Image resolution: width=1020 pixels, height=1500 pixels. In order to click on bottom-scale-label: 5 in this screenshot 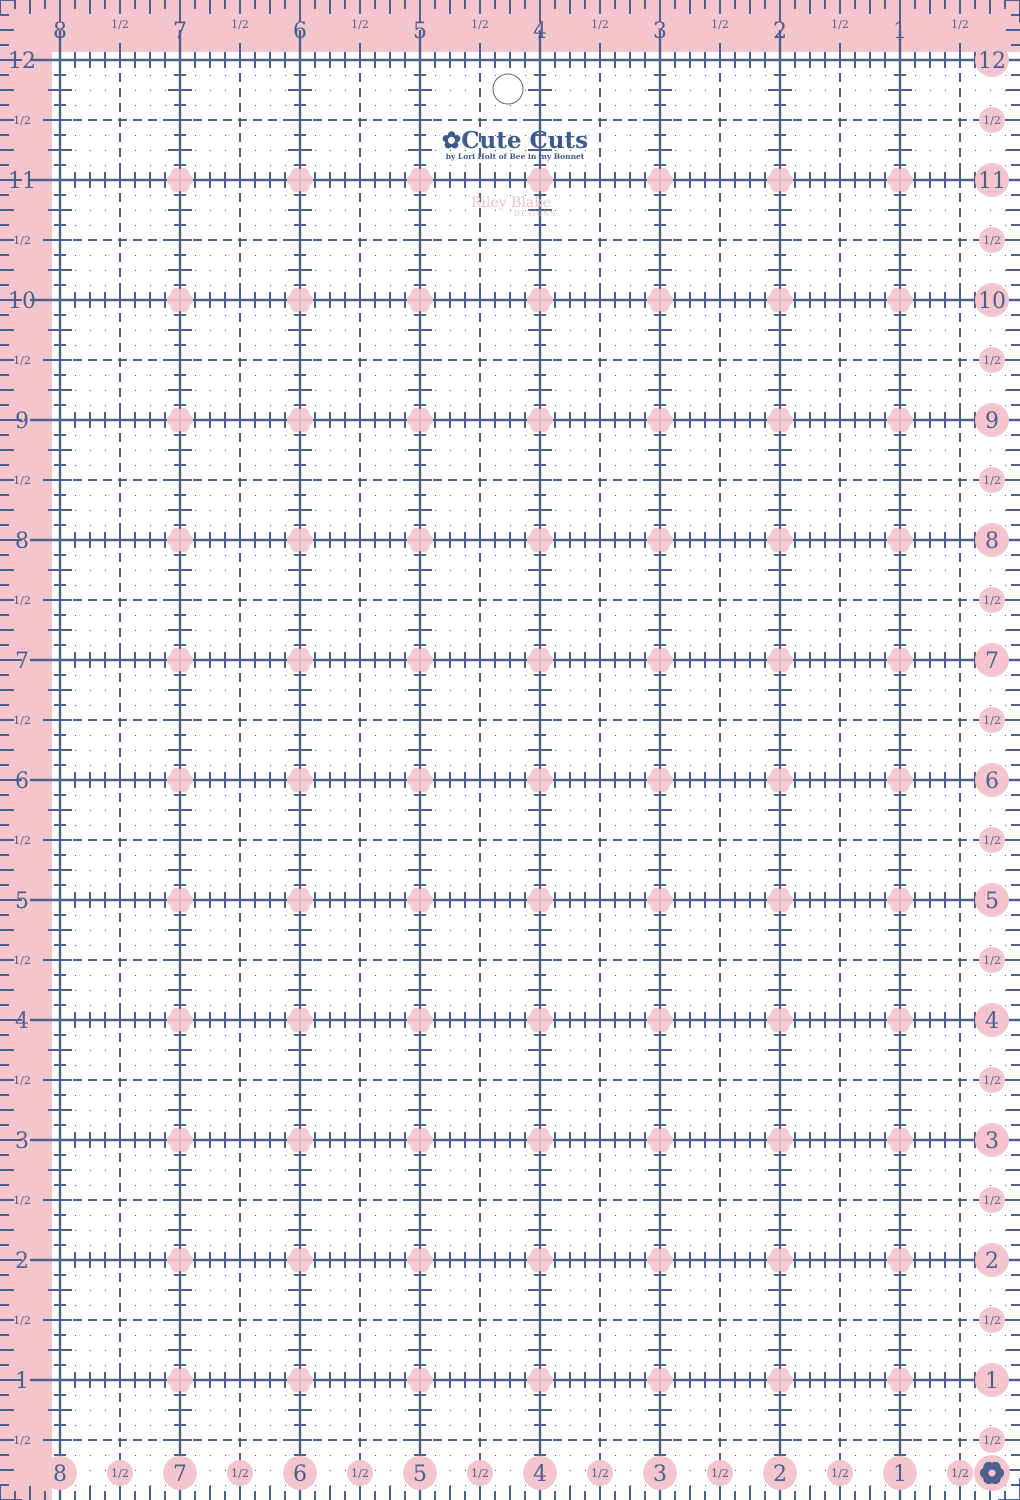, I will do `click(420, 1474)`.